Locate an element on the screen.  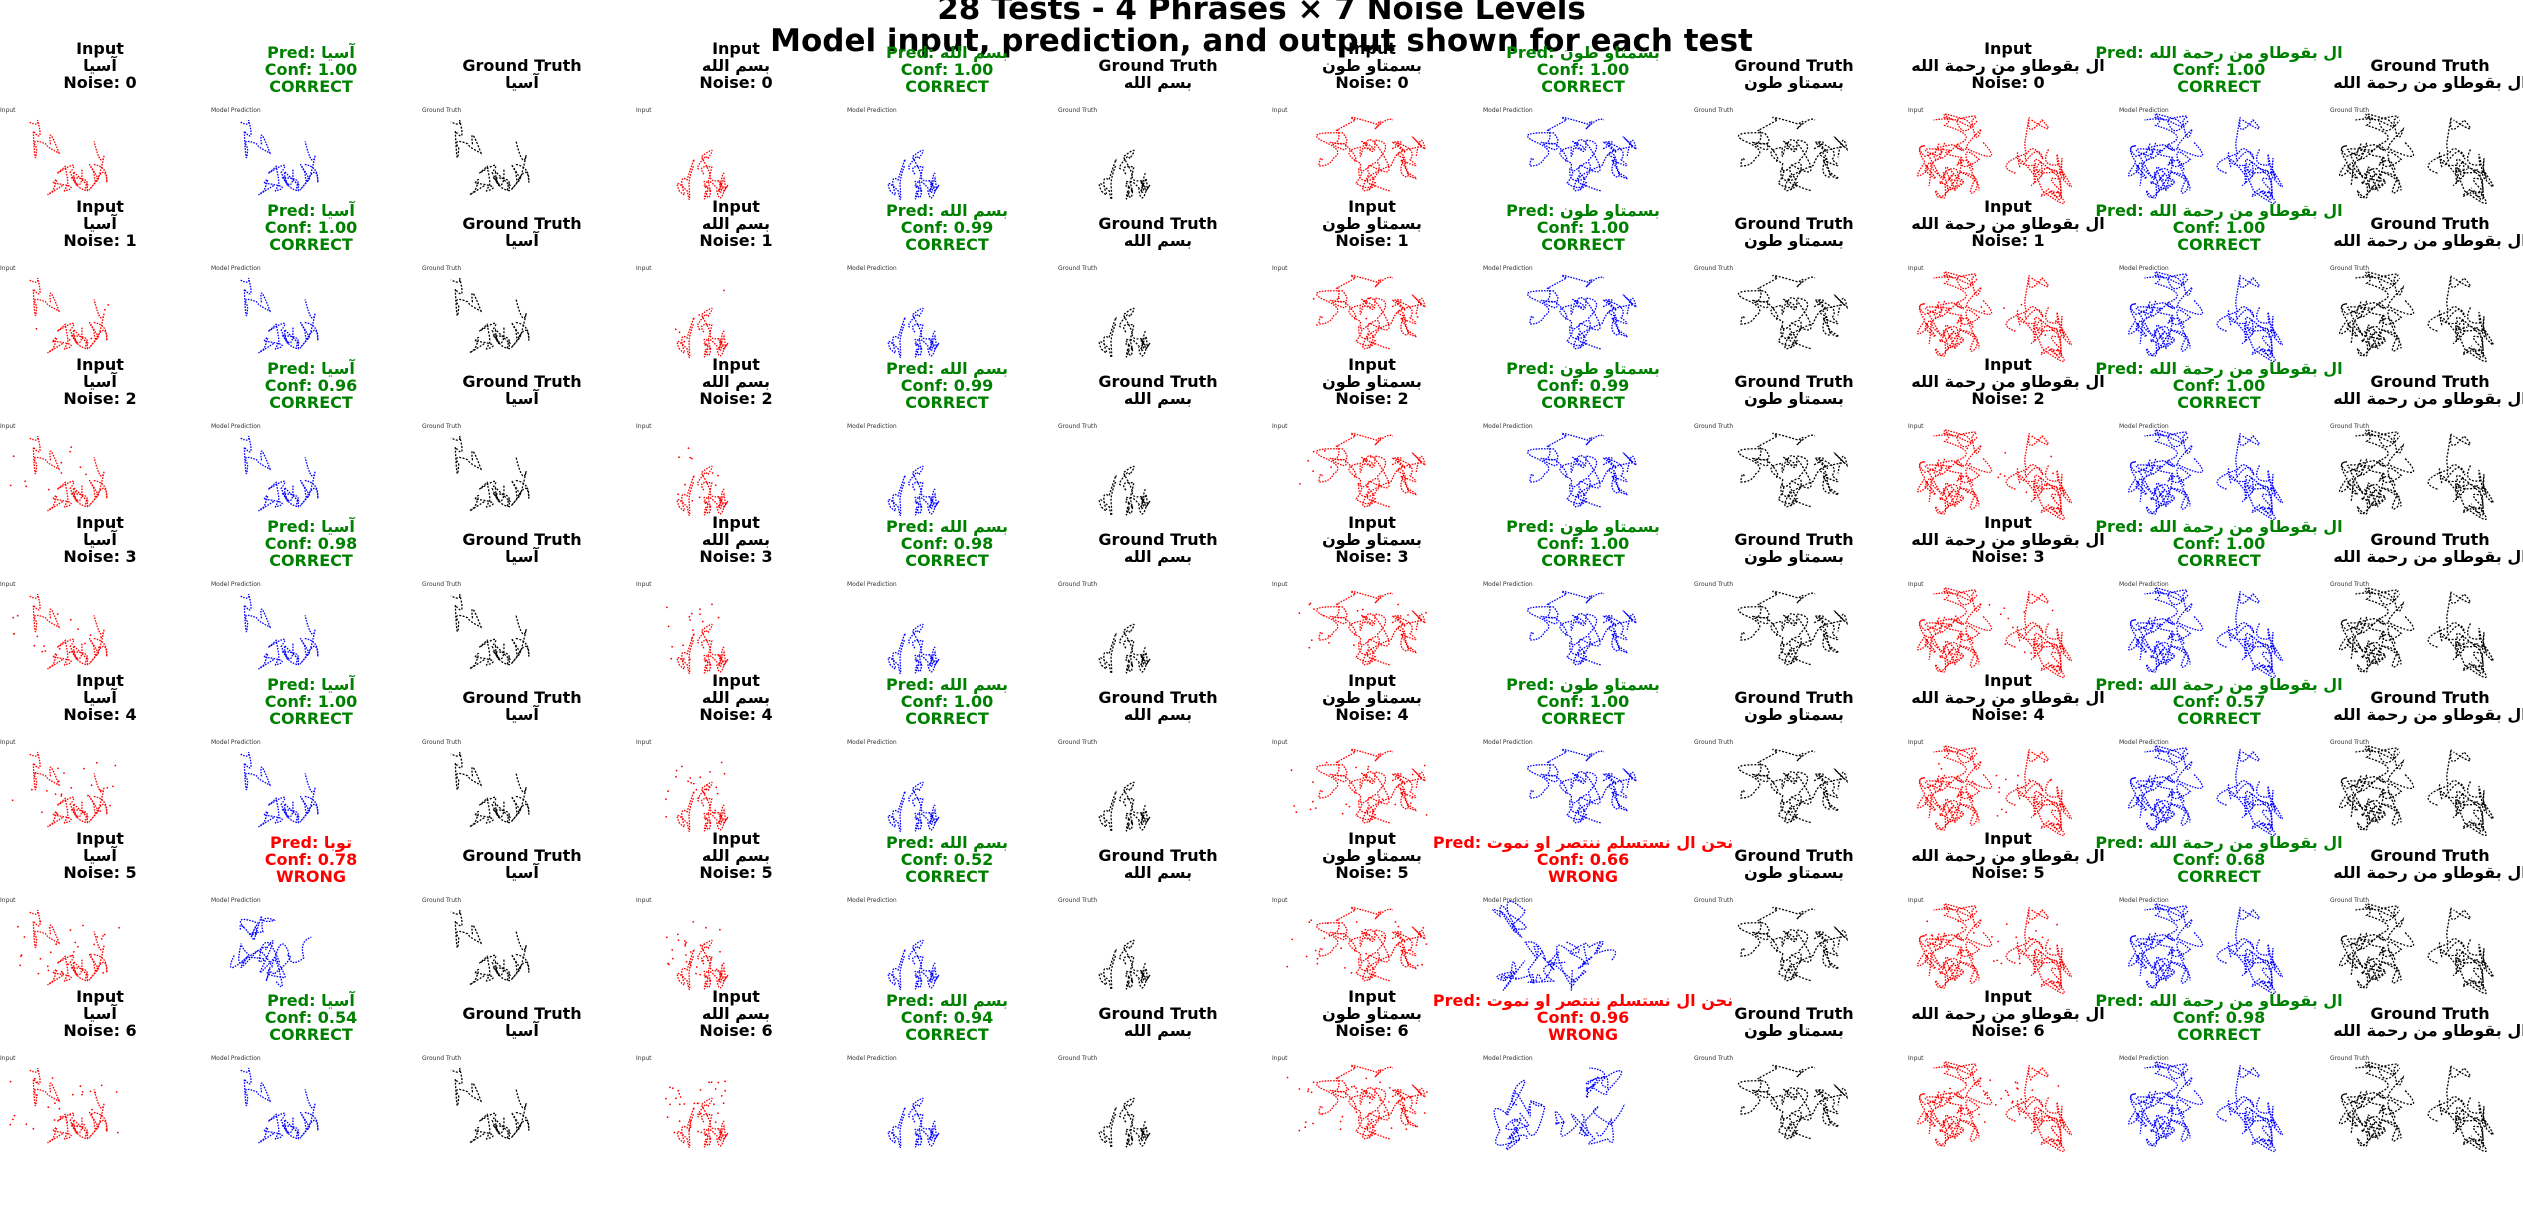
ground-truth-title: Ground Truth بسمتاو طون is located at coordinates (1794, 390).